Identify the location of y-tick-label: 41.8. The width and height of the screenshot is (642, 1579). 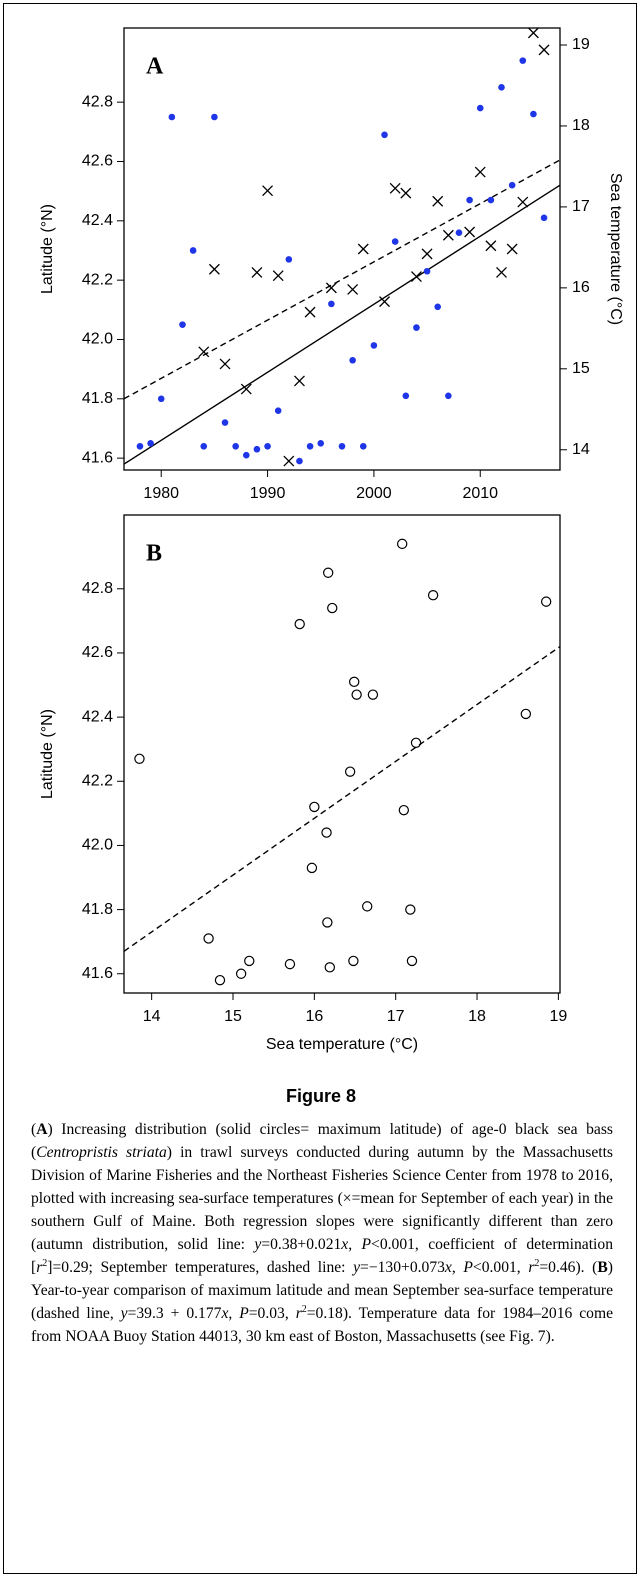
(97, 909).